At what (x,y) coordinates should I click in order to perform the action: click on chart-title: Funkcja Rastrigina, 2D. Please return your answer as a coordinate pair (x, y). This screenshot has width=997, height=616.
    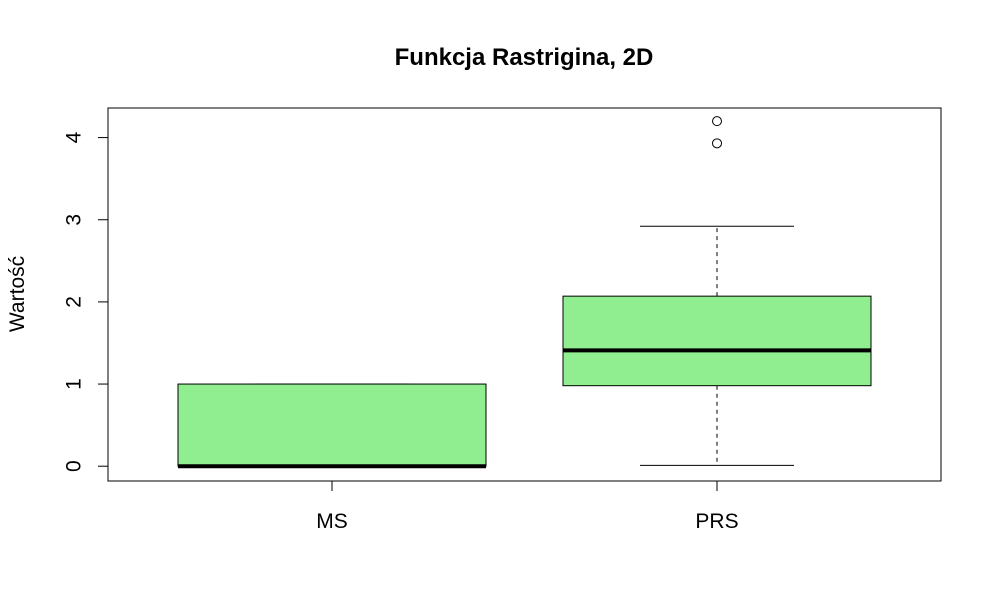
    Looking at the image, I should click on (524, 57).